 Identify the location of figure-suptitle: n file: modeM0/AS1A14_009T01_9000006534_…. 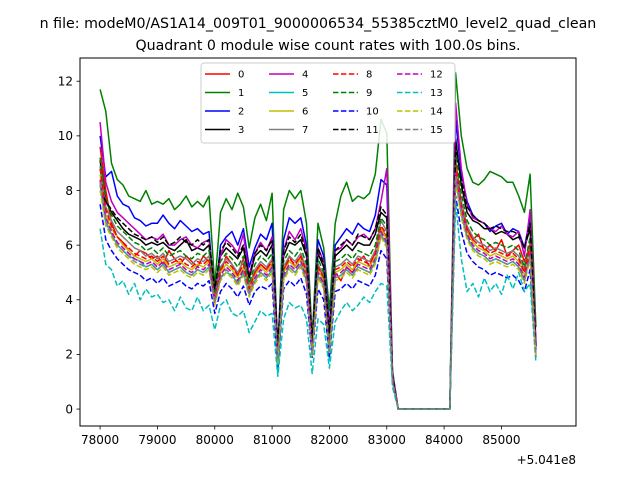
(318, 24).